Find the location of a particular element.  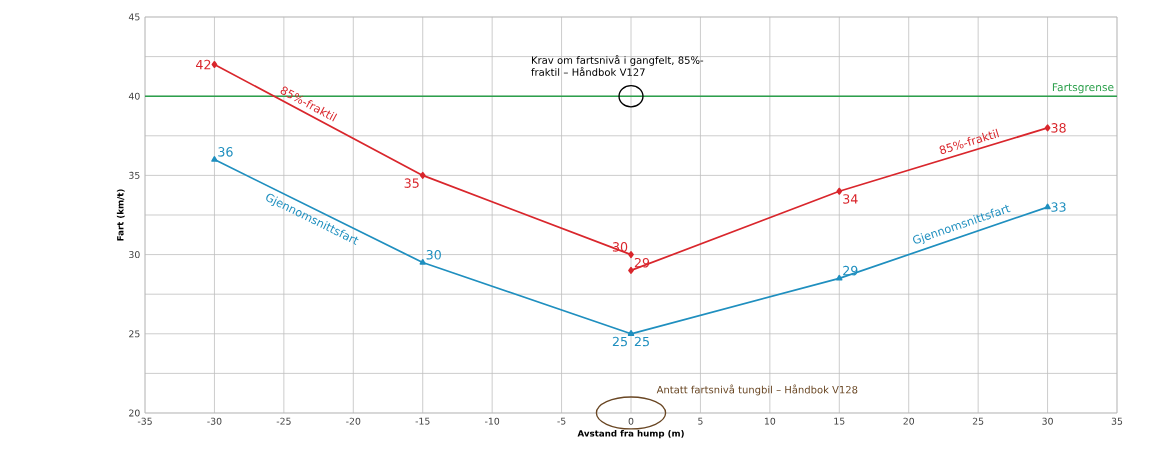

y-tick-label: 40 is located at coordinates (134, 96).